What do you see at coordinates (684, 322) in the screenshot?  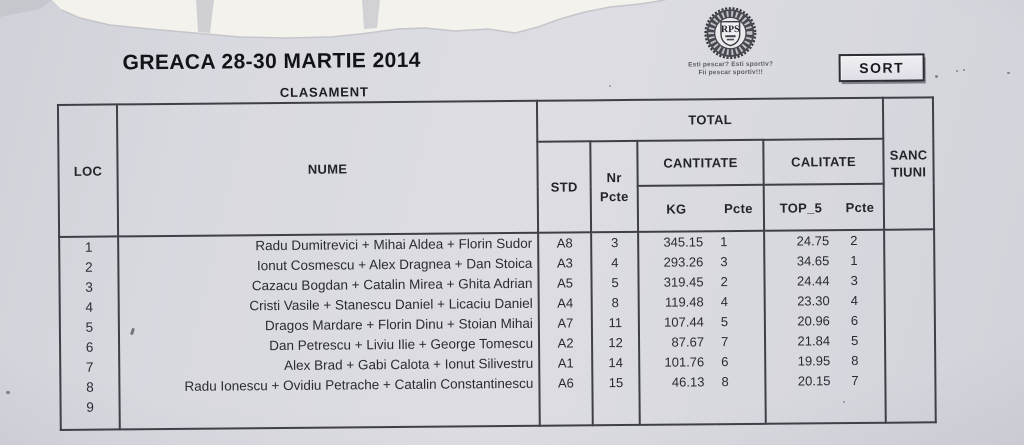 I see `kg-cell: 107.44` at bounding box center [684, 322].